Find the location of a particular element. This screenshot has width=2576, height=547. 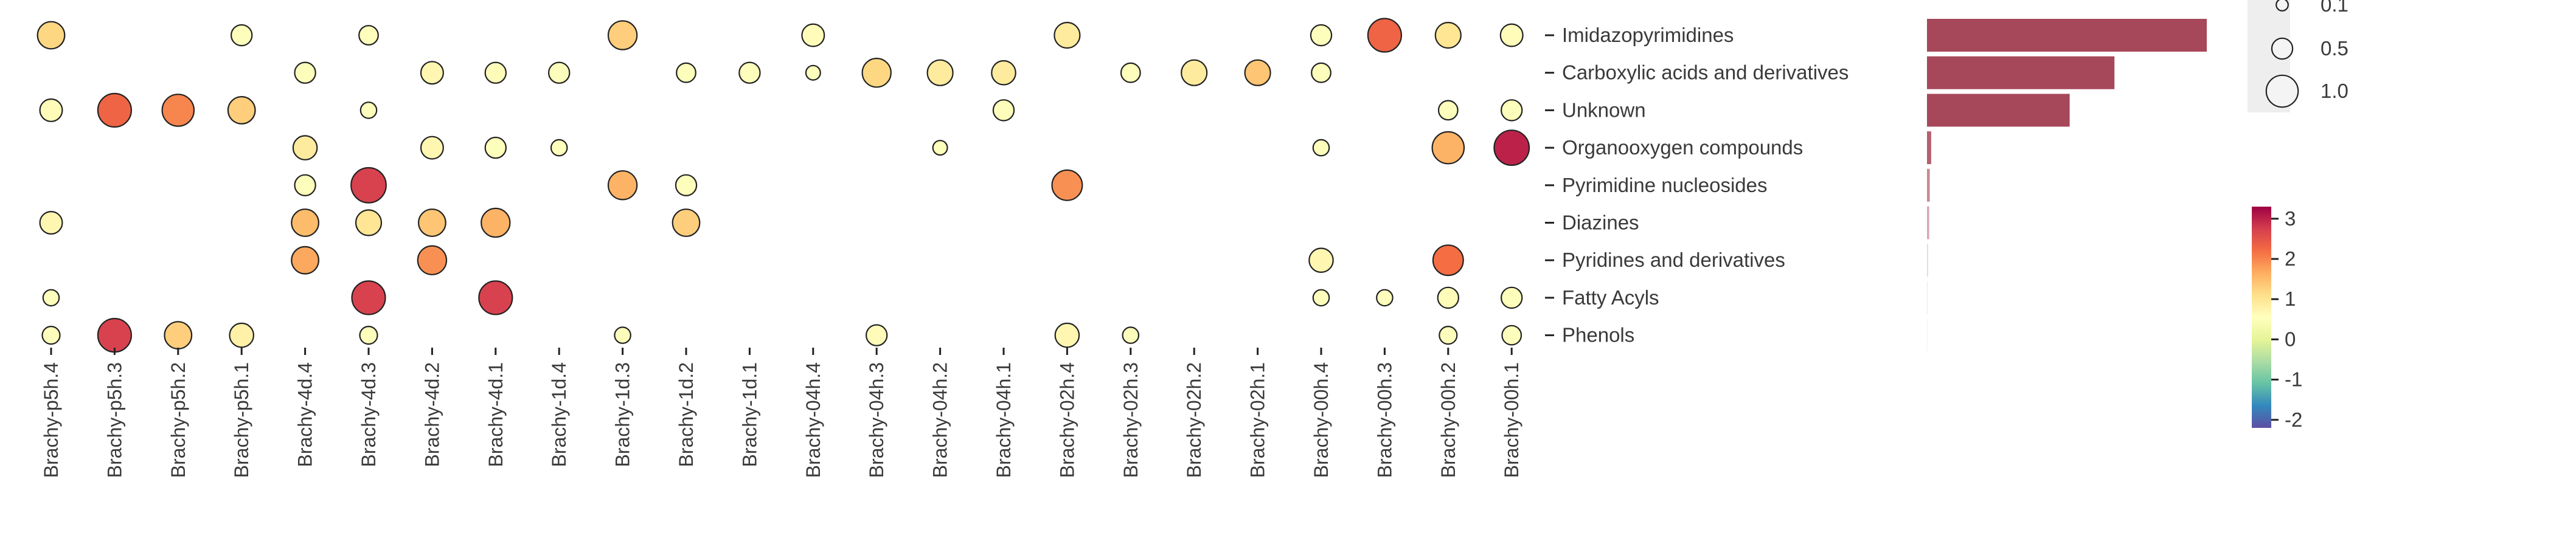

x-tick-label: Brachy-4d.2 is located at coordinates (432, 414).